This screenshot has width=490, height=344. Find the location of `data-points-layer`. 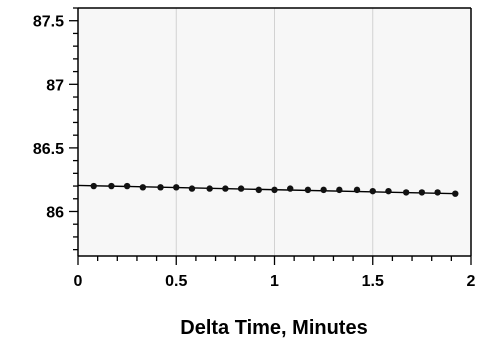

data-points-layer is located at coordinates (274, 189).